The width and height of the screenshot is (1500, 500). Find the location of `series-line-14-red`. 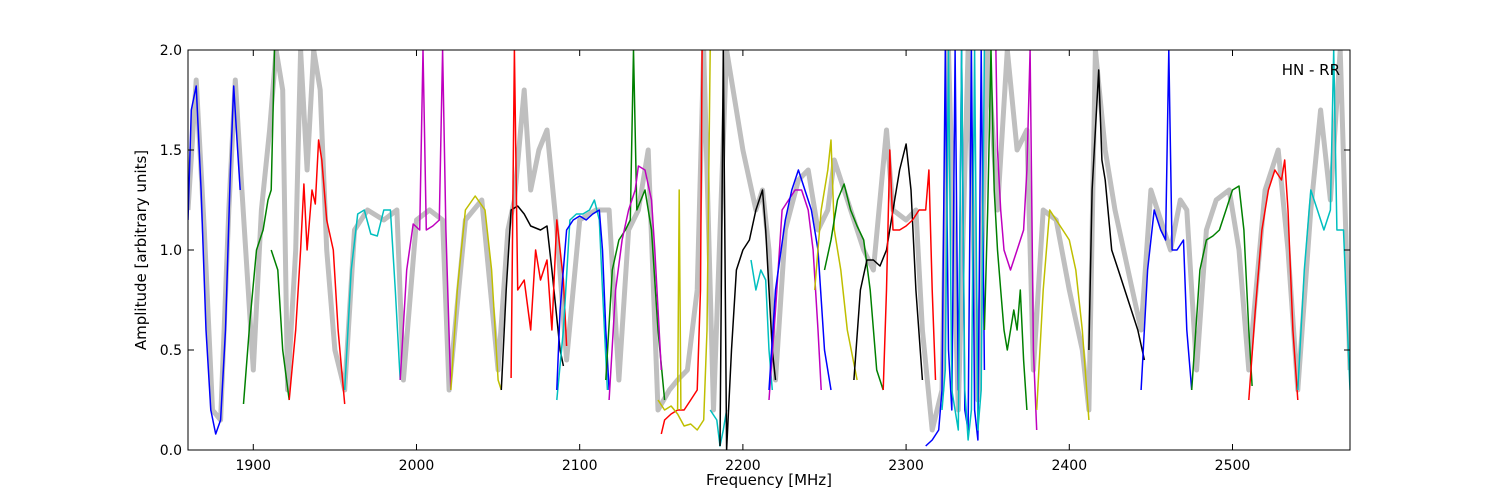

series-line-14-red is located at coordinates (681, 242).